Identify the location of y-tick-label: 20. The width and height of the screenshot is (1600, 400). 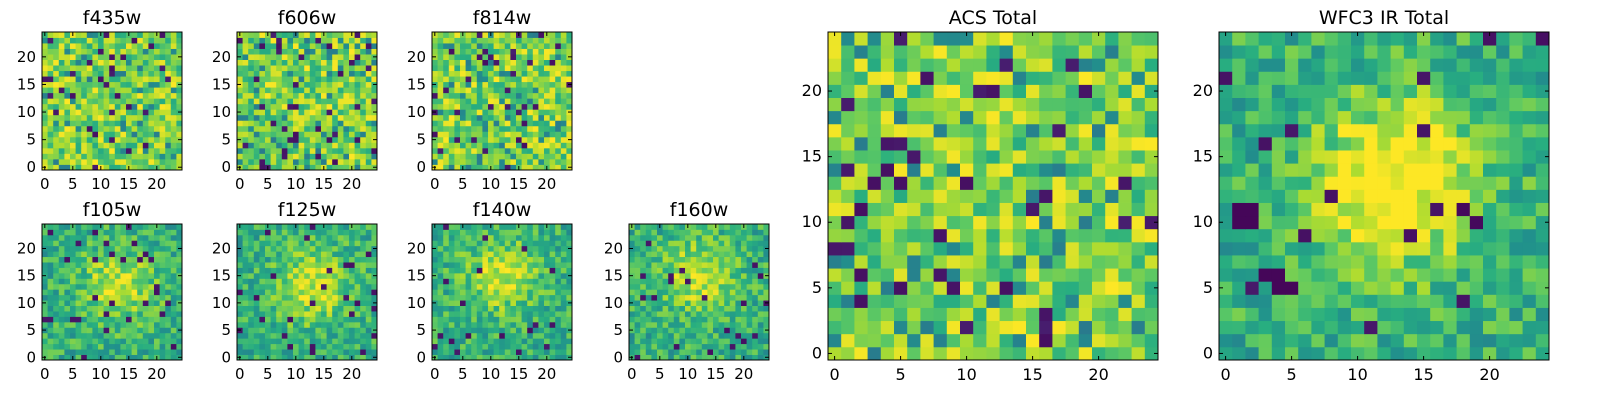
(221, 248).